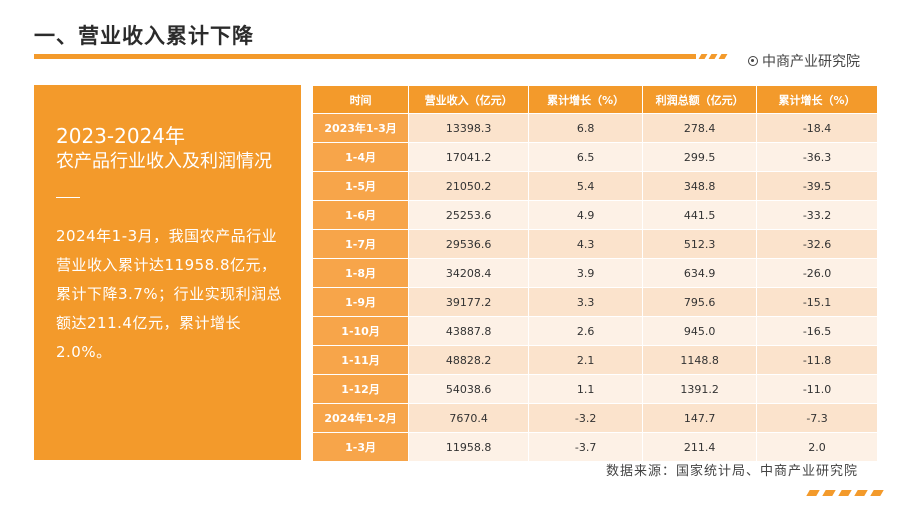 This screenshot has width=920, height=518. Describe the element at coordinates (144, 36) in the screenshot. I see `page-title: 一、营业收入累计下降` at that location.